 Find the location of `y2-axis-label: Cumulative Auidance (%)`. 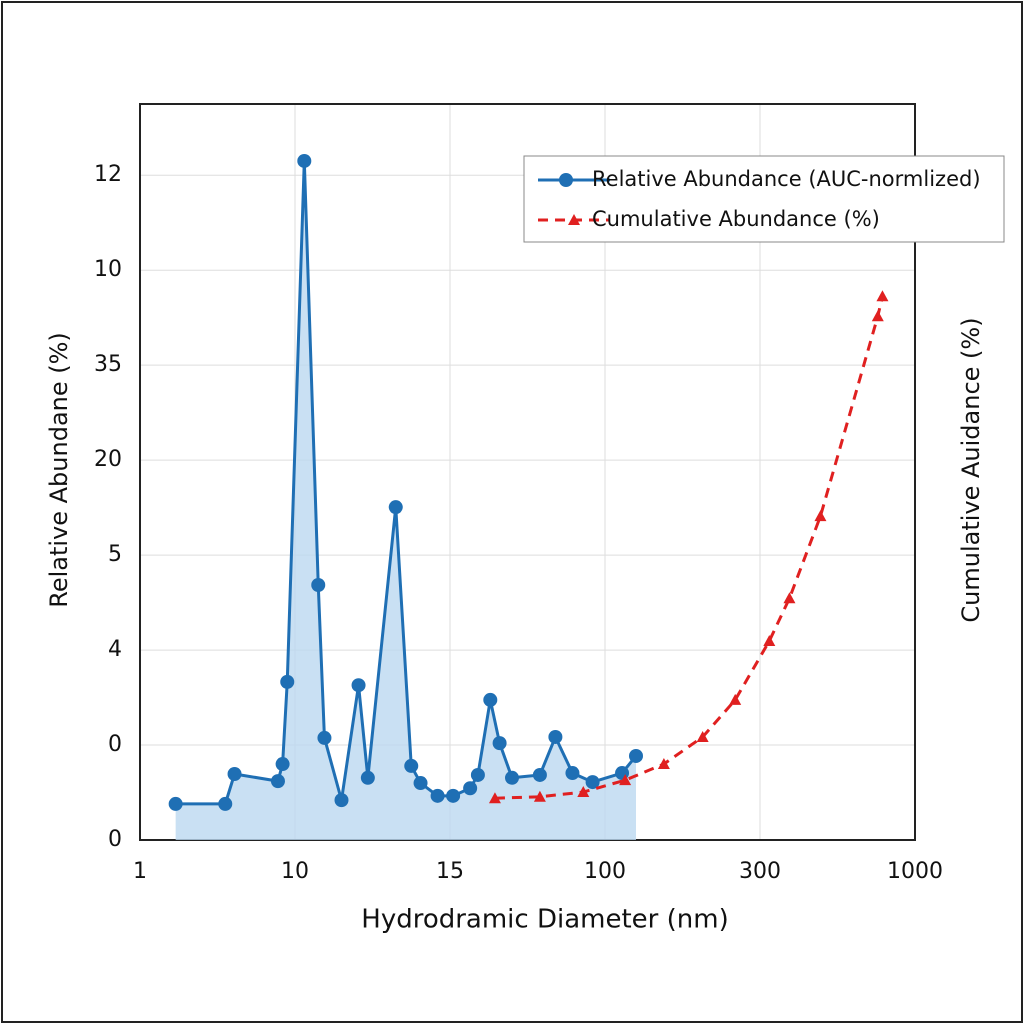

y2-axis-label: Cumulative Auidance (%) is located at coordinates (971, 469).